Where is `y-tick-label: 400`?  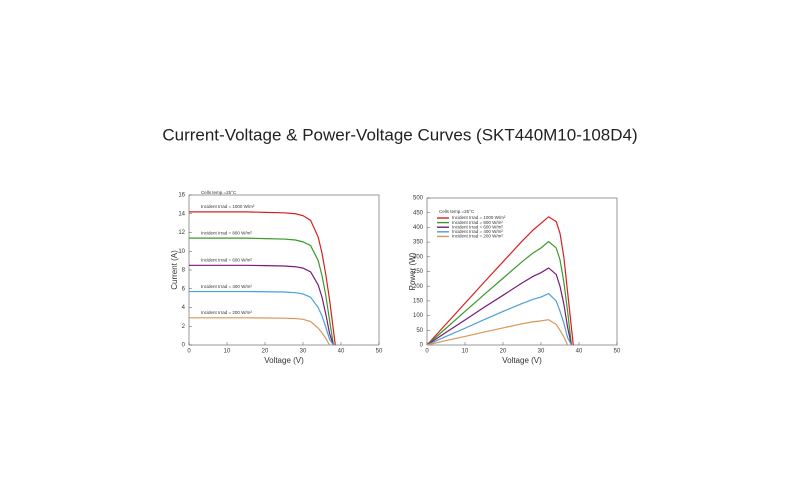
y-tick-label: 400 is located at coordinates (418, 228).